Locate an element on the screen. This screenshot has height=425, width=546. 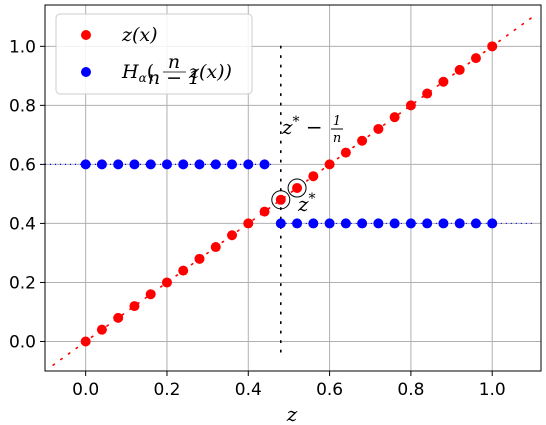
annotation-frac-den: n is located at coordinates (337, 138).